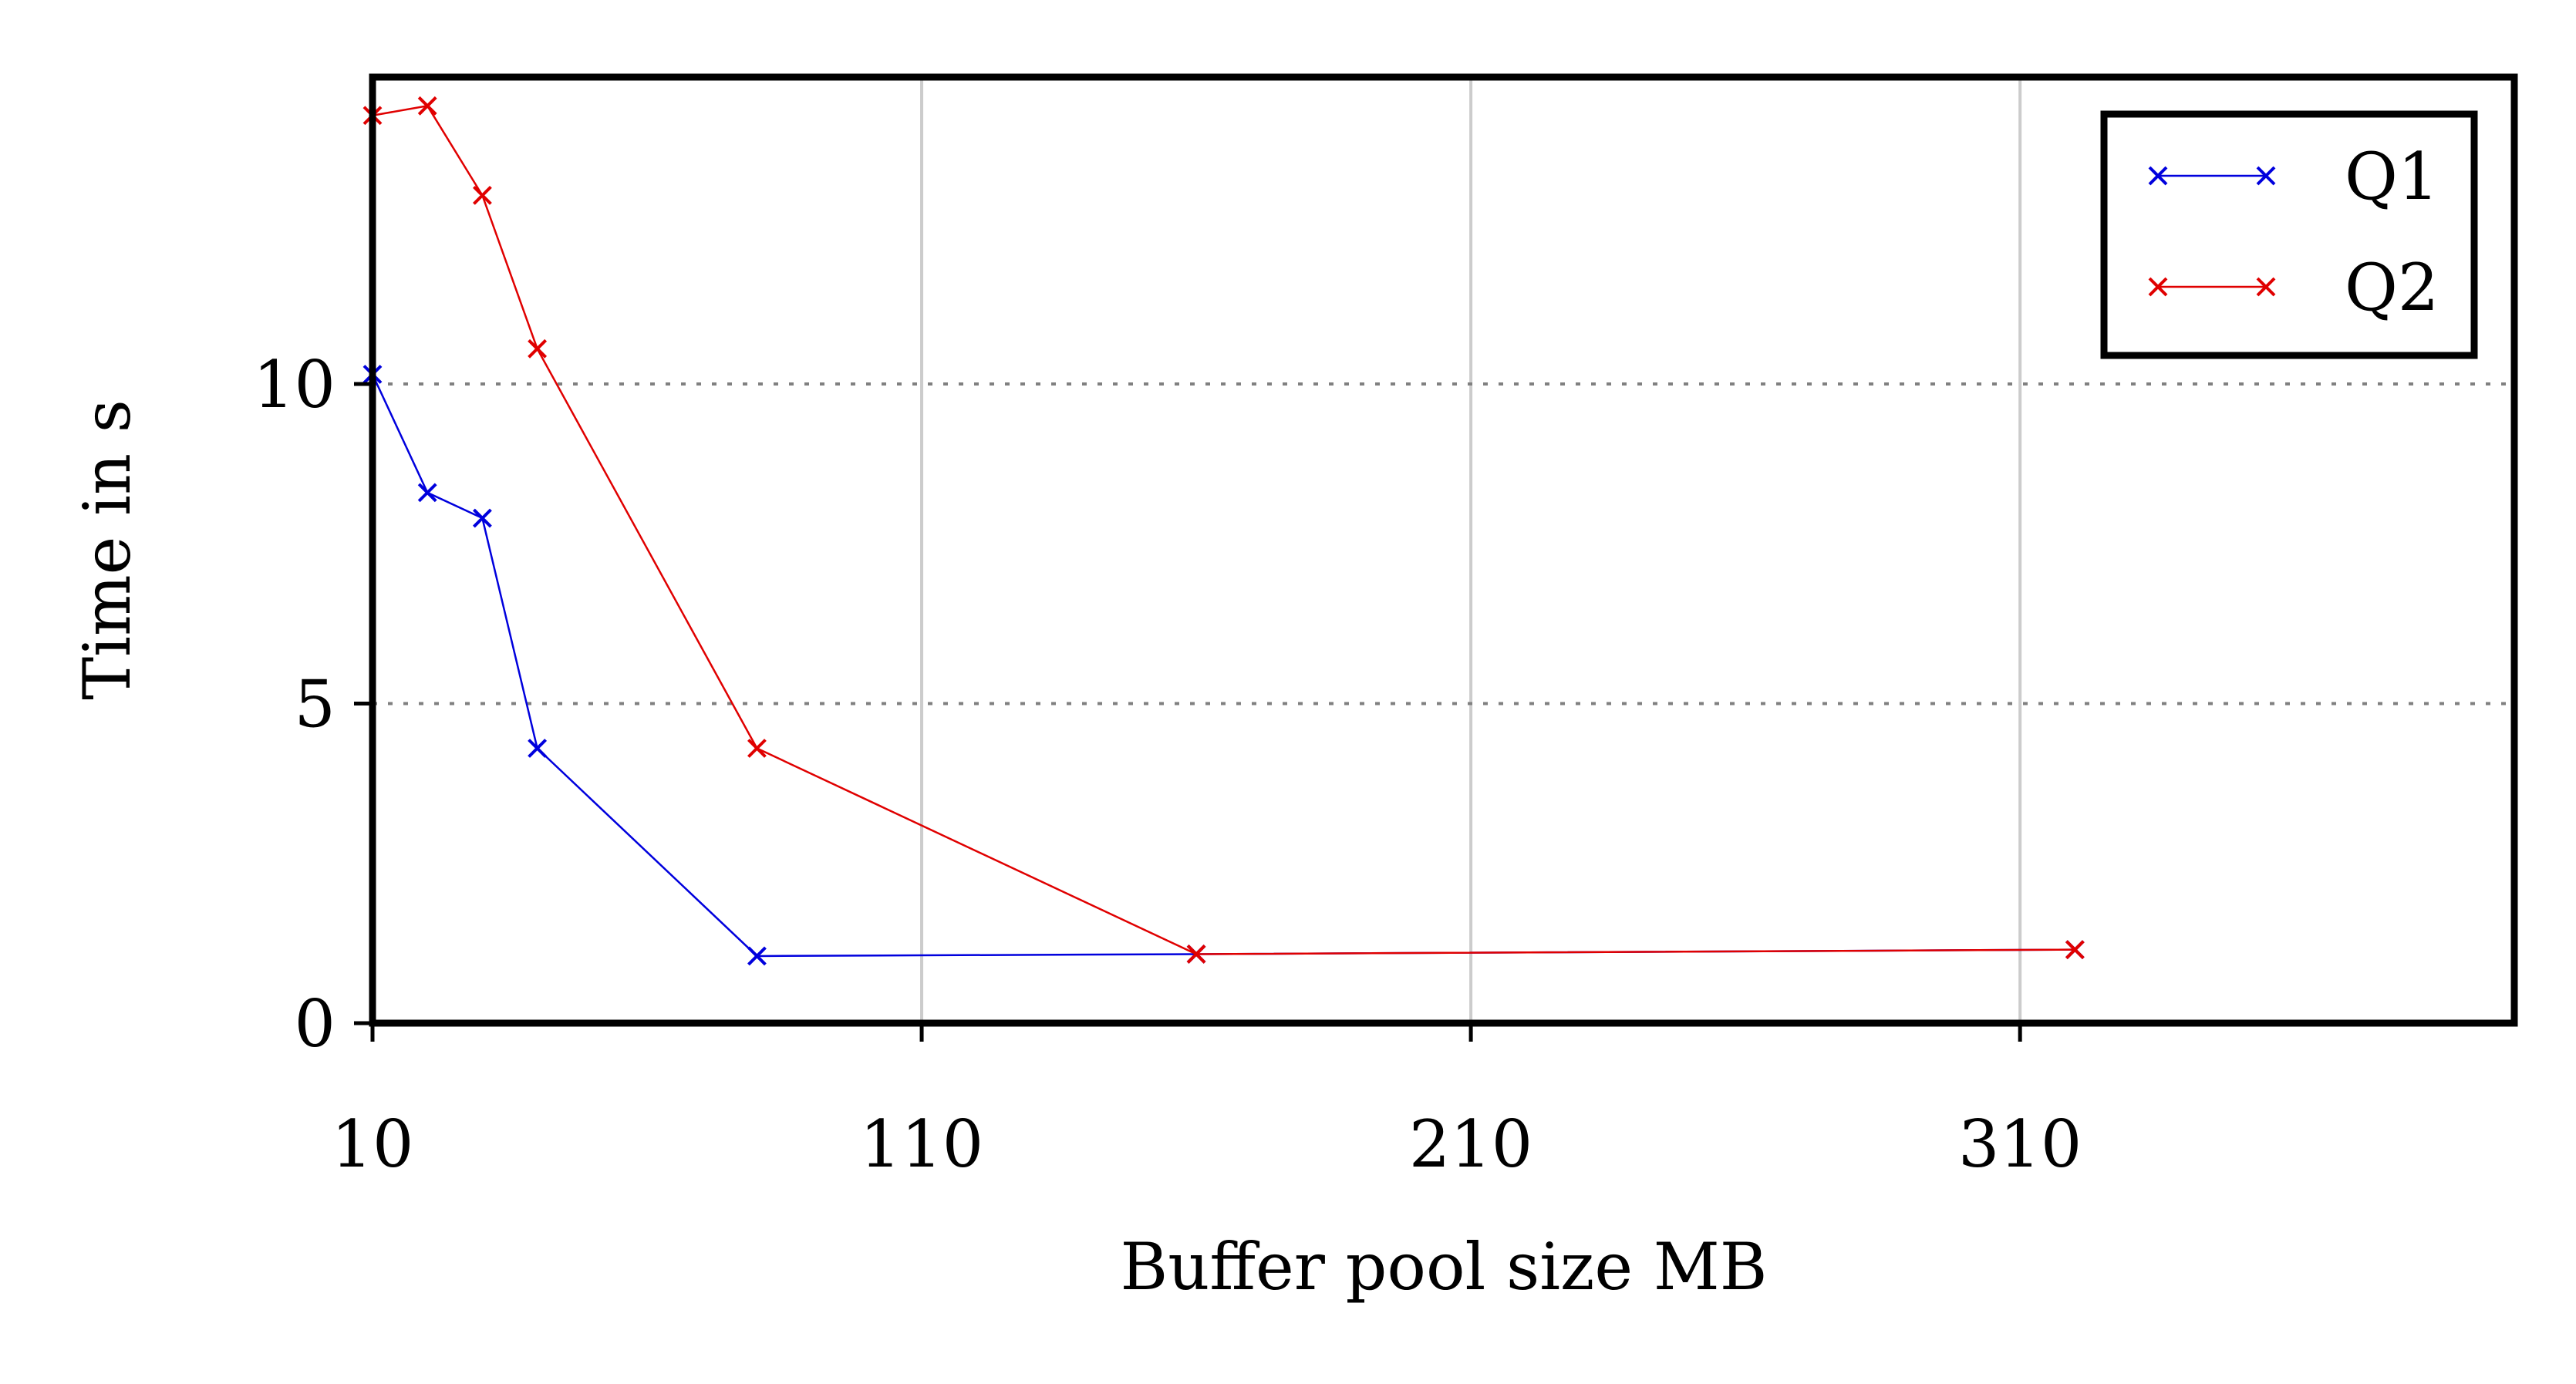 The width and height of the screenshot is (2576, 1384). What do you see at coordinates (315, 1024) in the screenshot?
I see `y-tick-label: 0` at bounding box center [315, 1024].